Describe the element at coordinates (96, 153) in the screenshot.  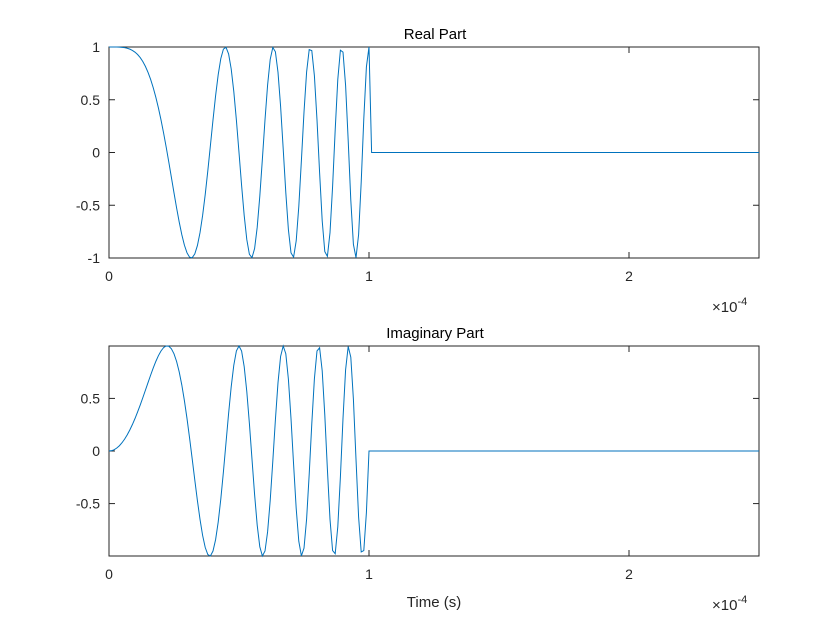
I see `real-part-y-tick-label: 0` at that location.